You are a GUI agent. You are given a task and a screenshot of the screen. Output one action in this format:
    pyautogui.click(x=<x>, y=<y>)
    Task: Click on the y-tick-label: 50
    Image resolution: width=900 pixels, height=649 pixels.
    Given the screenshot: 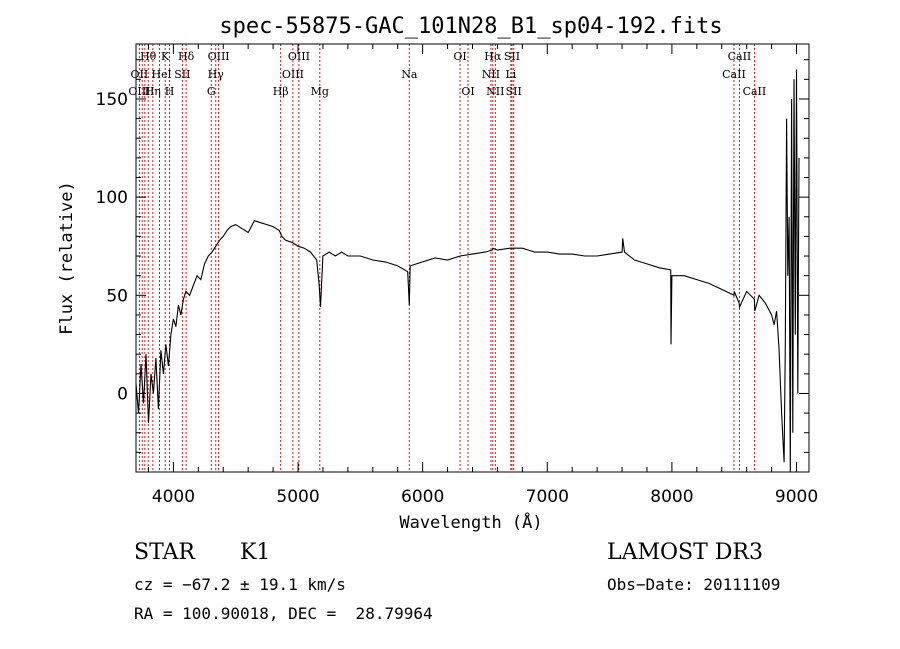 What is the action you would take?
    pyautogui.click(x=117, y=296)
    